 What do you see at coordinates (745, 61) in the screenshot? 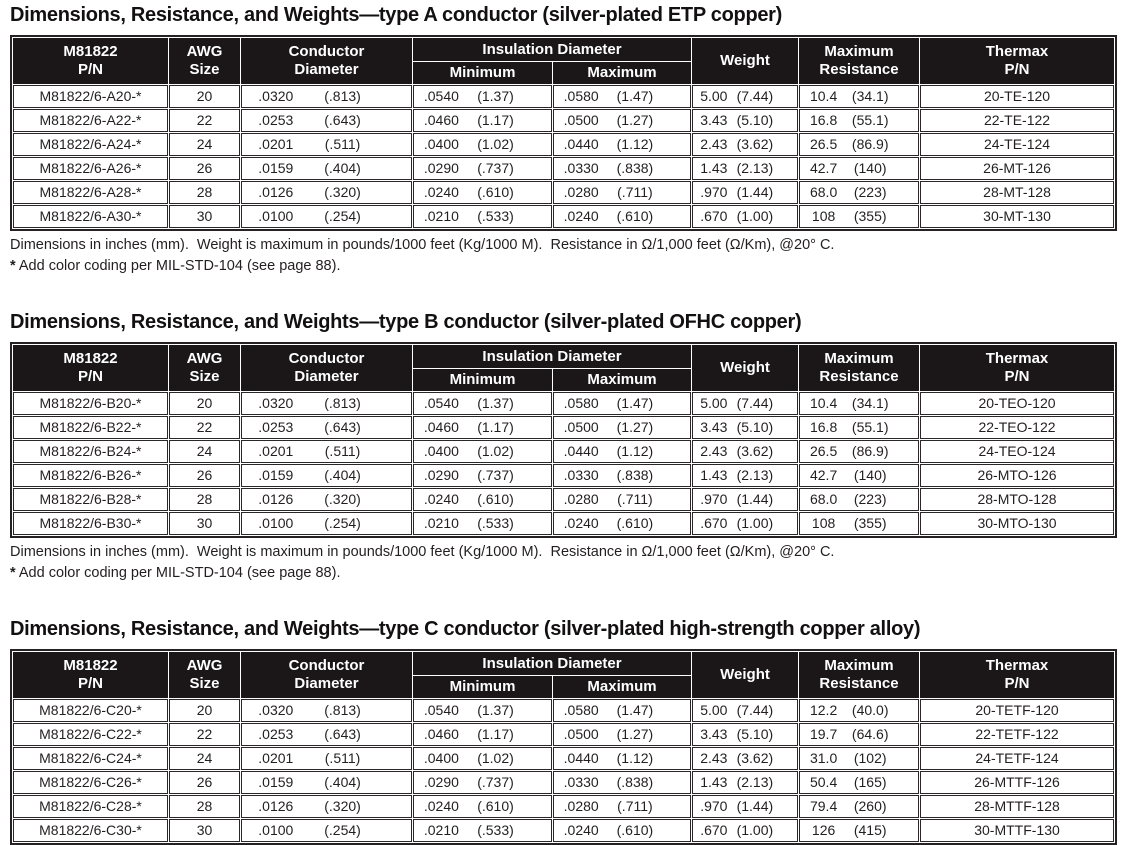
I see `col-header-weight: Weight` at bounding box center [745, 61].